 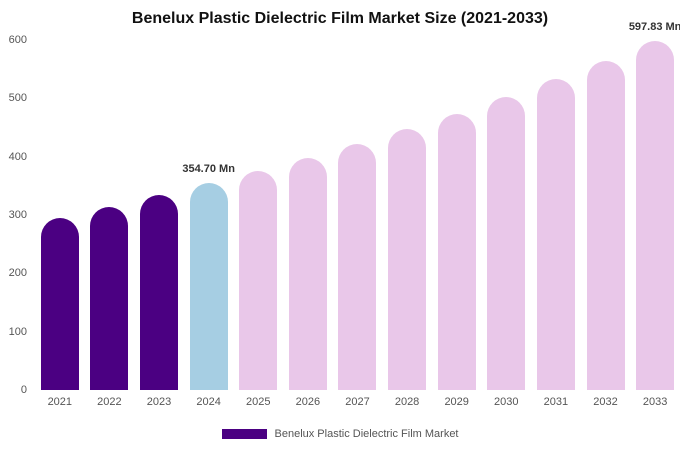 I want to click on x-tick-label: 2026, so click(x=308, y=402).